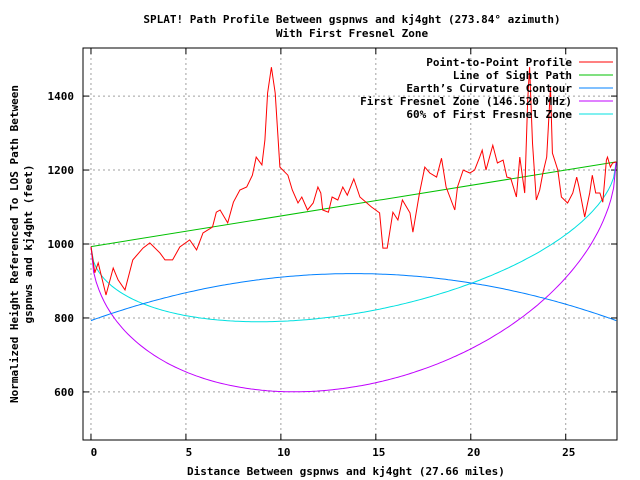  What do you see at coordinates (352, 33) in the screenshot?
I see `chart-subtitle: With First Fresnel Zone` at bounding box center [352, 33].